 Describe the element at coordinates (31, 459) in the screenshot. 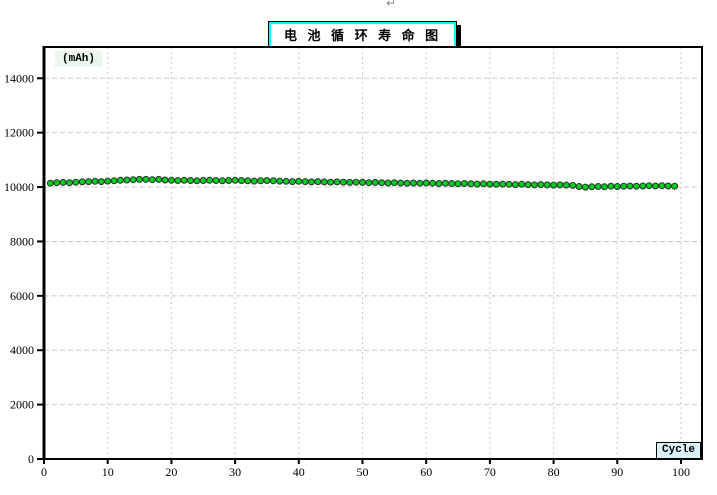

I see `y-tick-label: 0` at that location.